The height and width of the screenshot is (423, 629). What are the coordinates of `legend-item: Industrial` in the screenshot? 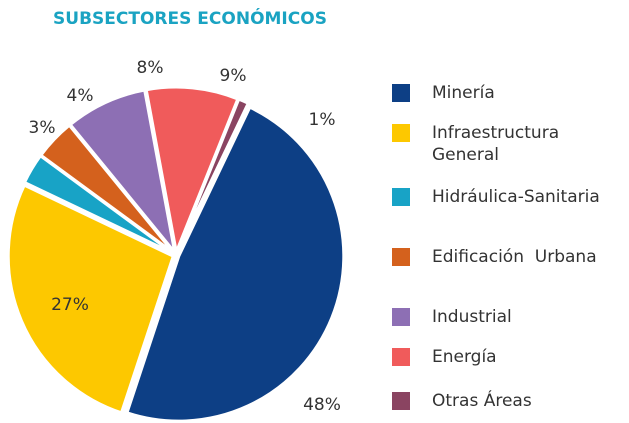 It's located at (509, 317).